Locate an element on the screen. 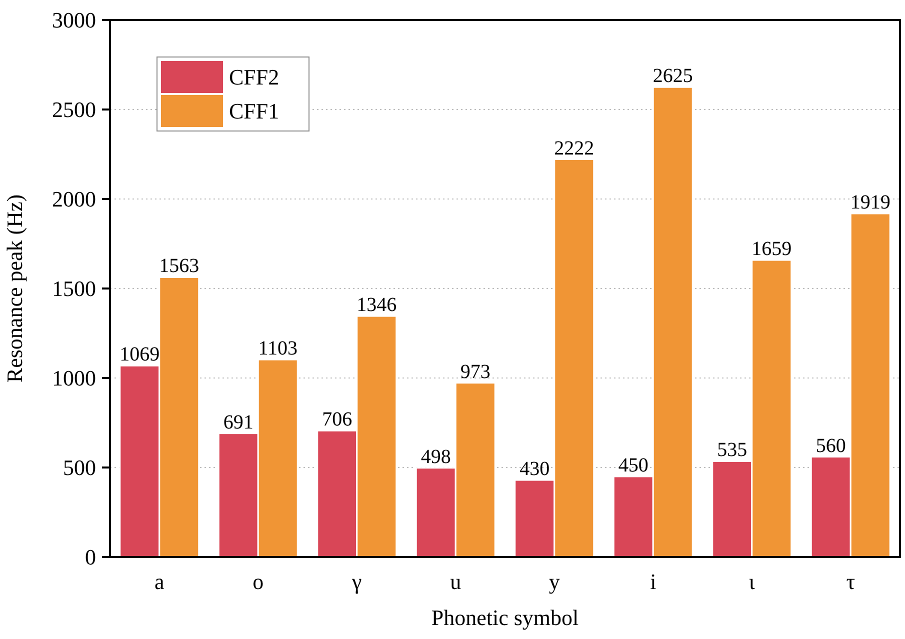 The width and height of the screenshot is (905, 639). x-tick-label: ι is located at coordinates (751, 581).